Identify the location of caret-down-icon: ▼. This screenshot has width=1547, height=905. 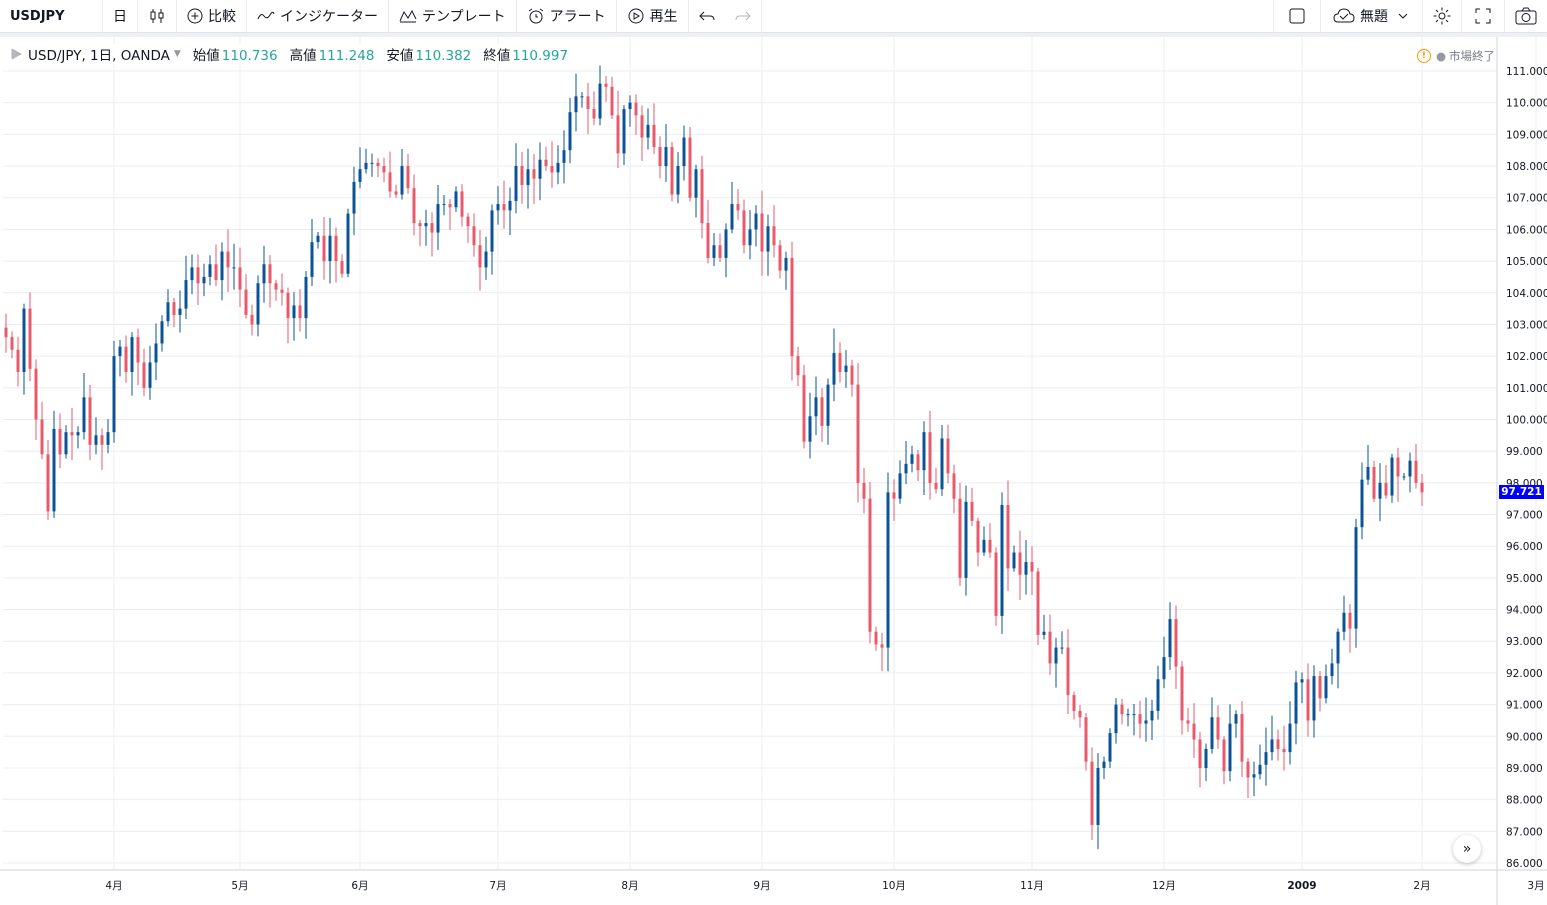
(177, 54).